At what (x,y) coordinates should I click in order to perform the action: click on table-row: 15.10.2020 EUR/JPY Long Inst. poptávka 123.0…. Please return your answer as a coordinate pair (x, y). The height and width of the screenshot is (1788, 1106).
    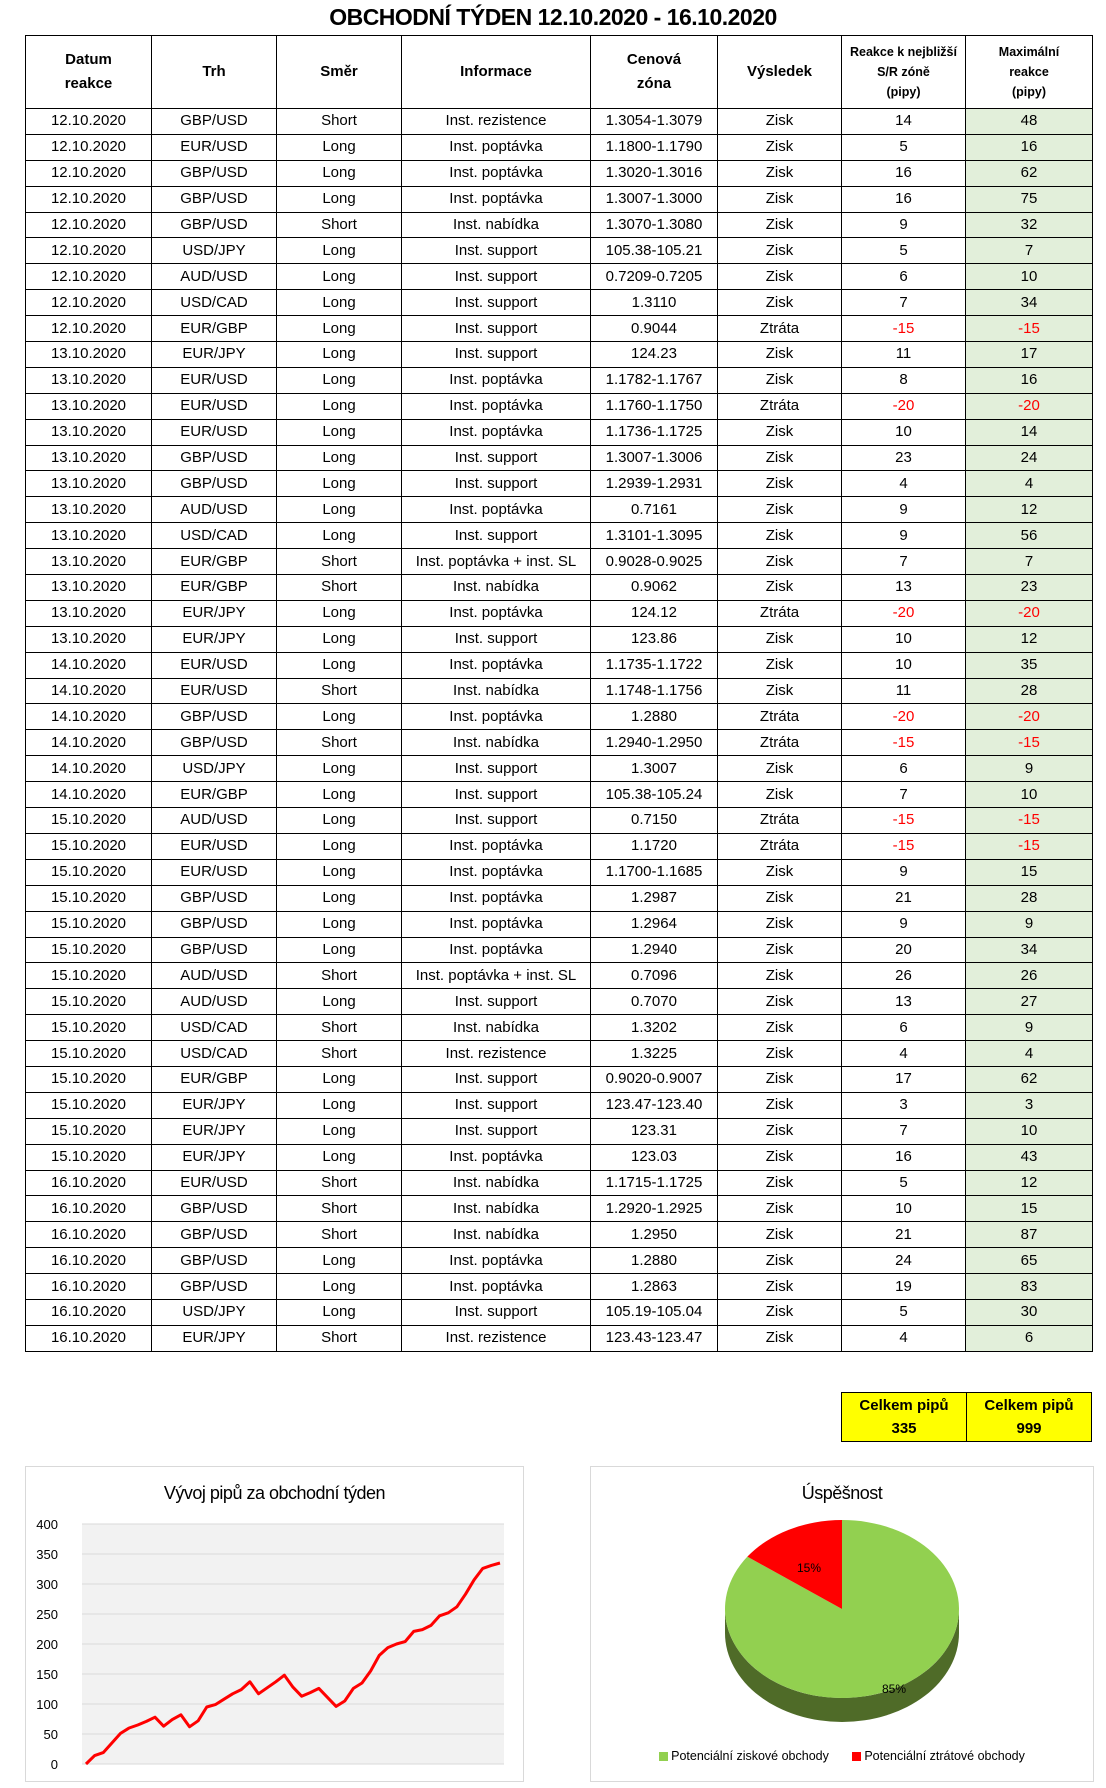
    Looking at the image, I should click on (559, 1157).